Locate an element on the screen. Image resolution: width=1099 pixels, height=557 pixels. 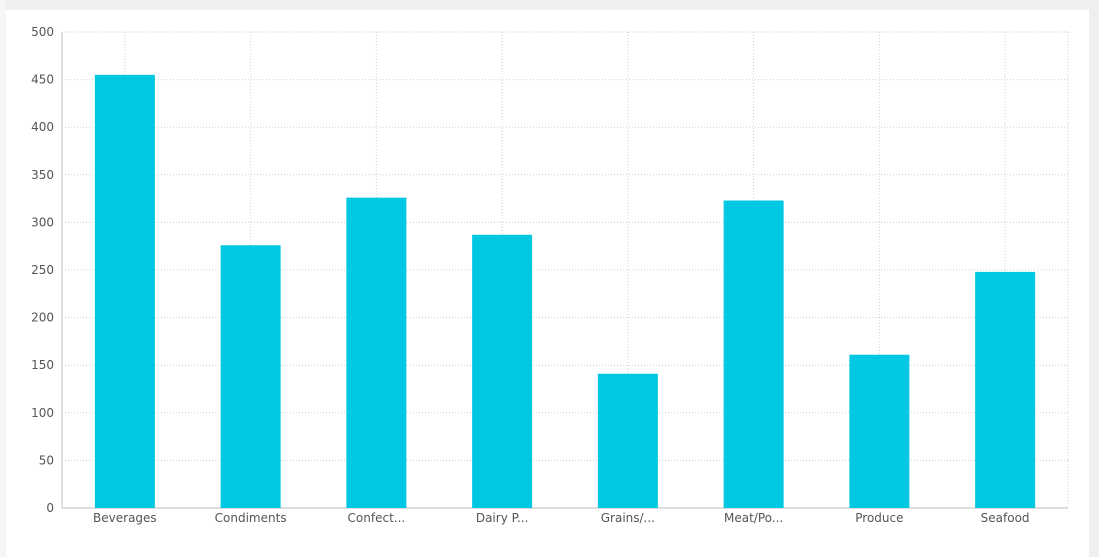
y-tick-label: 250 is located at coordinates (42, 270).